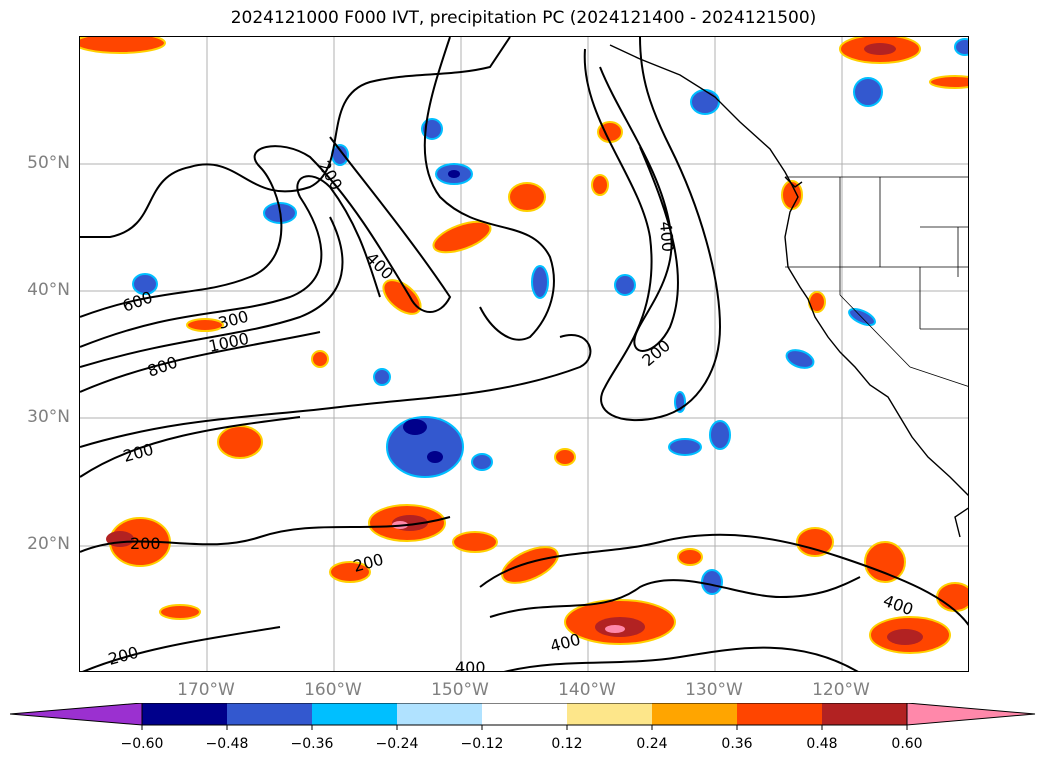 Image resolution: width=1047 pixels, height=765 pixels. I want to click on colorbar-extend-high, so click(971, 714).